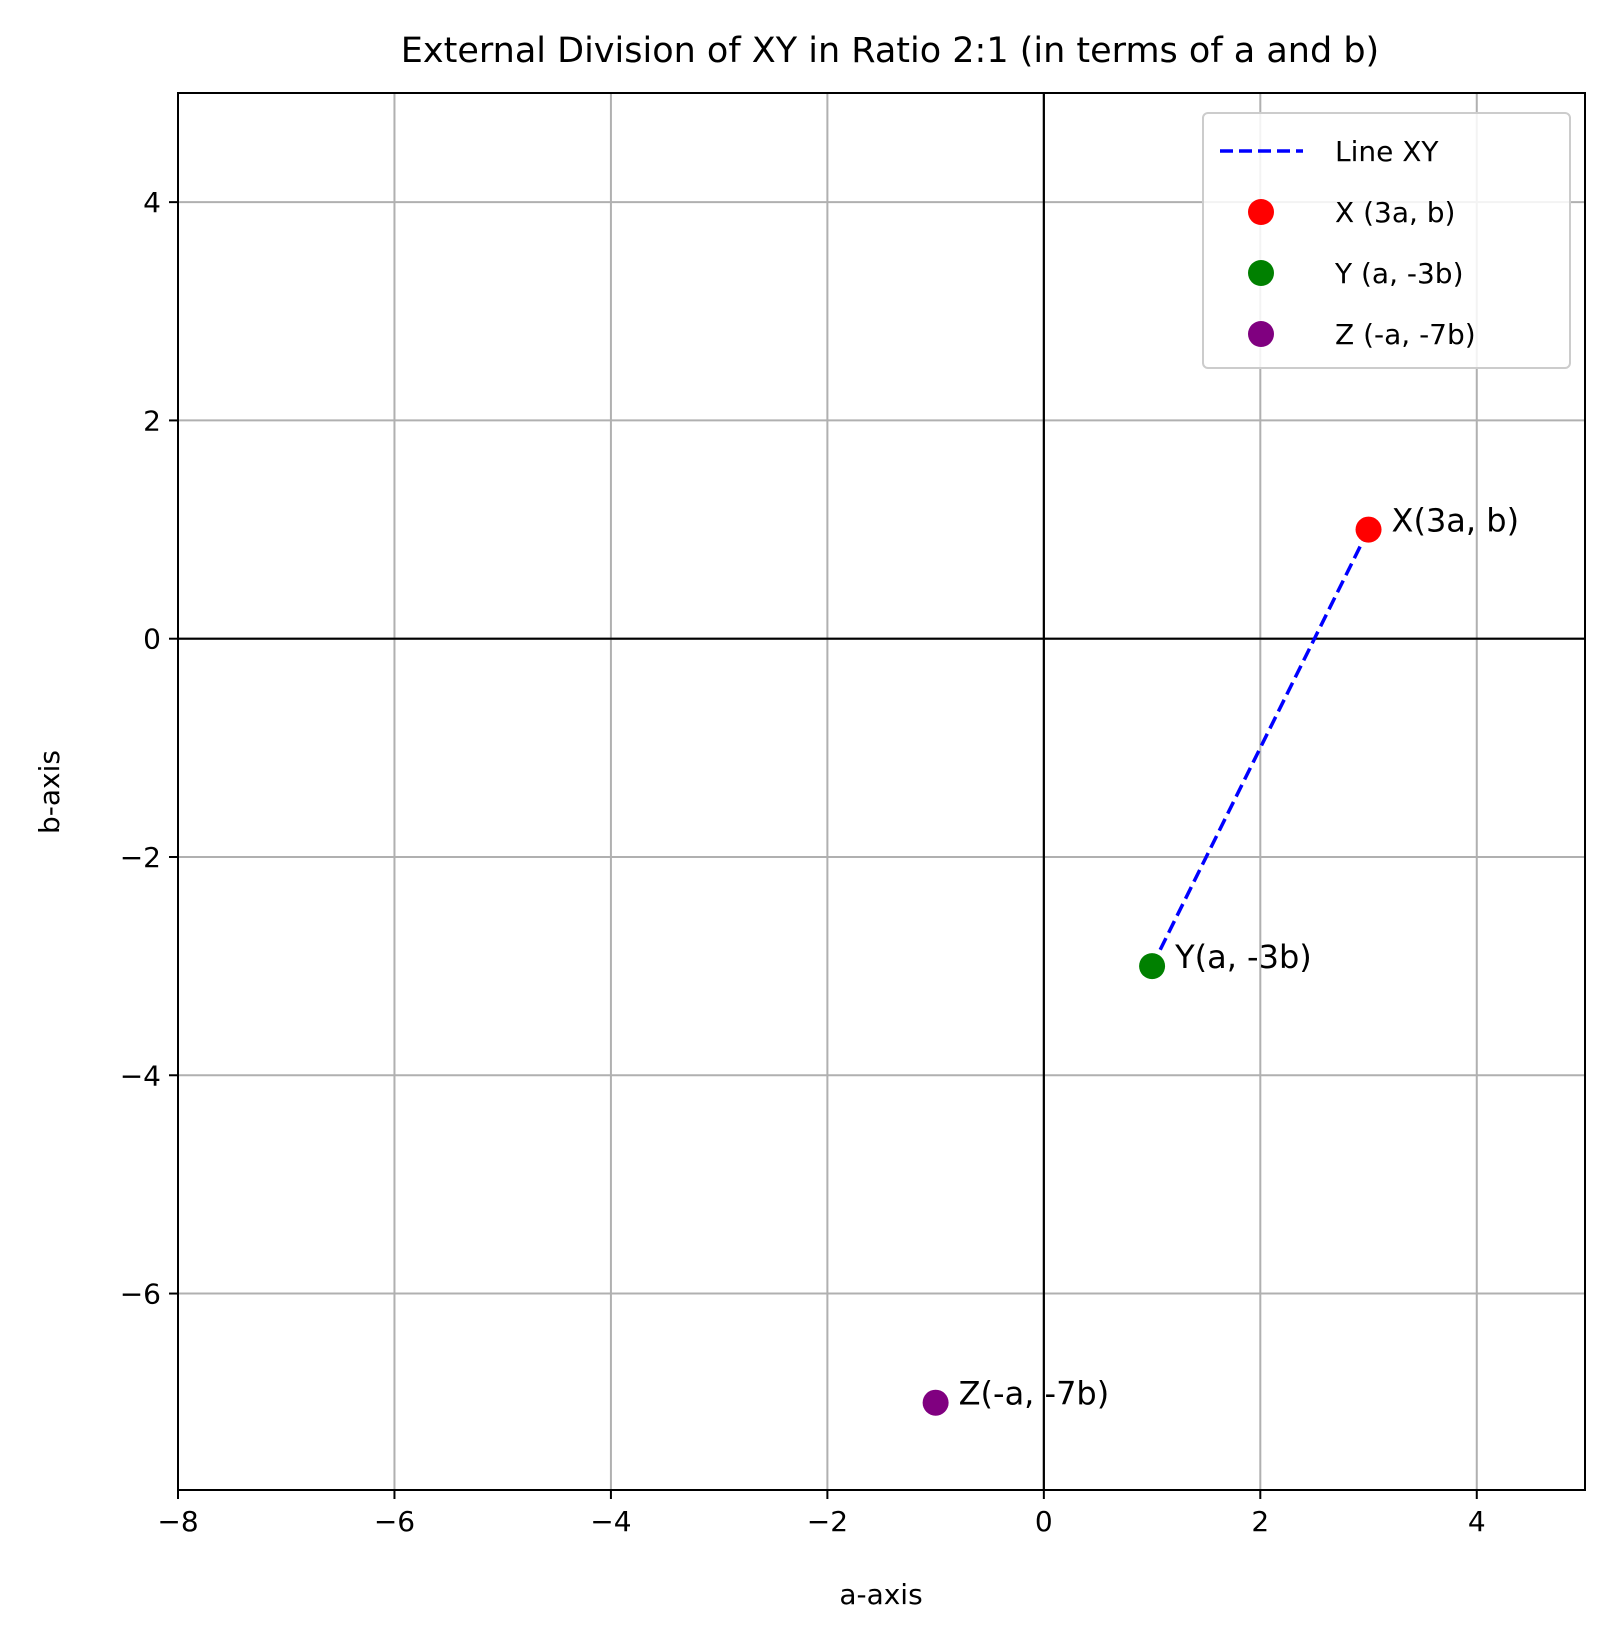  What do you see at coordinates (152, 202) in the screenshot?
I see `y-tick-label: 4` at bounding box center [152, 202].